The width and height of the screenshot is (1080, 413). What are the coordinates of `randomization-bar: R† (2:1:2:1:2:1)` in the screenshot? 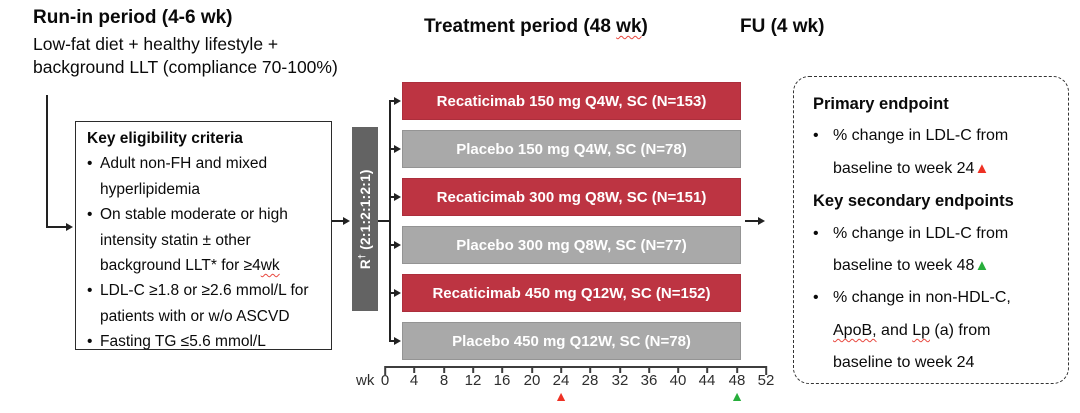 It's located at (365, 219).